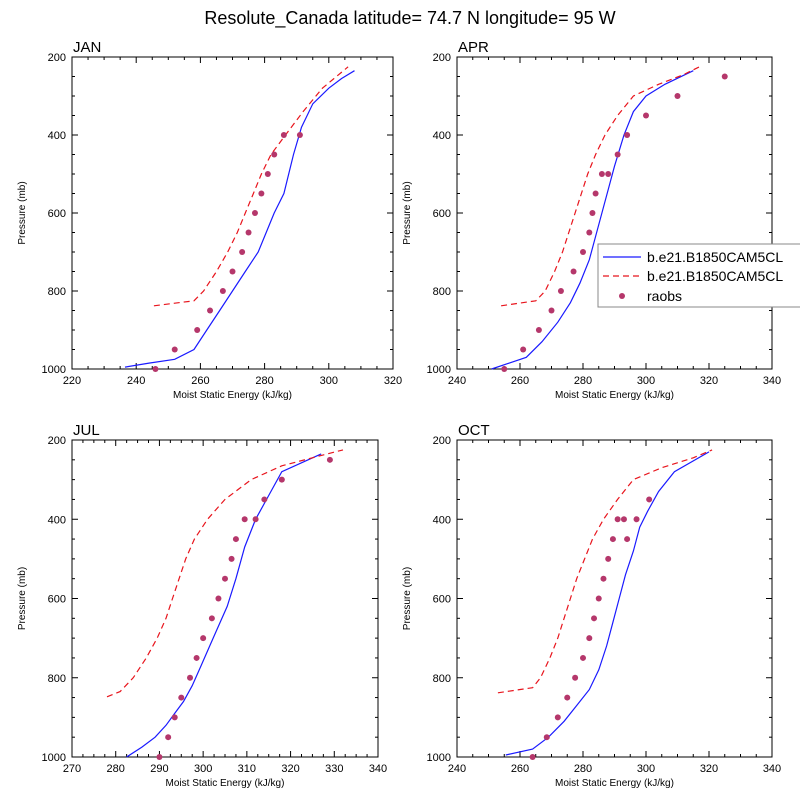  I want to click on x-tick-label: 310, so click(247, 769).